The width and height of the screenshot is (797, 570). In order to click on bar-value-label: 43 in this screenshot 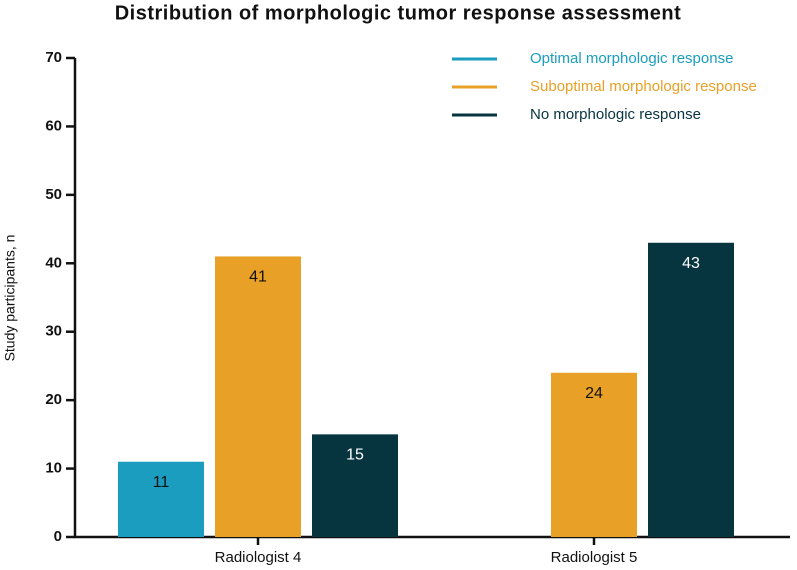, I will do `click(691, 263)`.